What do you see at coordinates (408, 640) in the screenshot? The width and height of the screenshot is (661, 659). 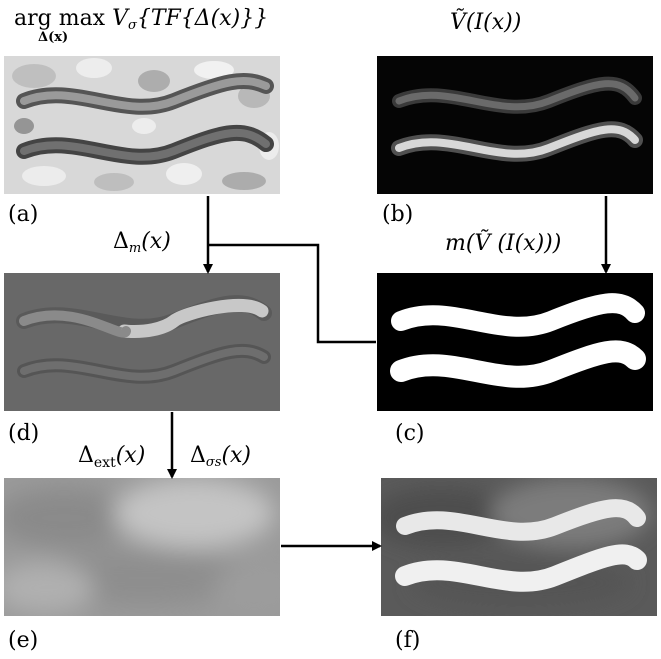 I see `label-f: (f)` at bounding box center [408, 640].